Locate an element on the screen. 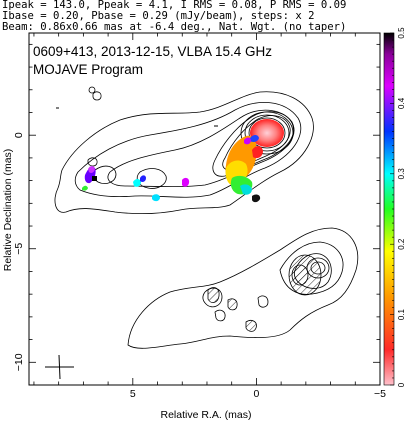  knot4-pol-cyan is located at coordinates (156, 198).